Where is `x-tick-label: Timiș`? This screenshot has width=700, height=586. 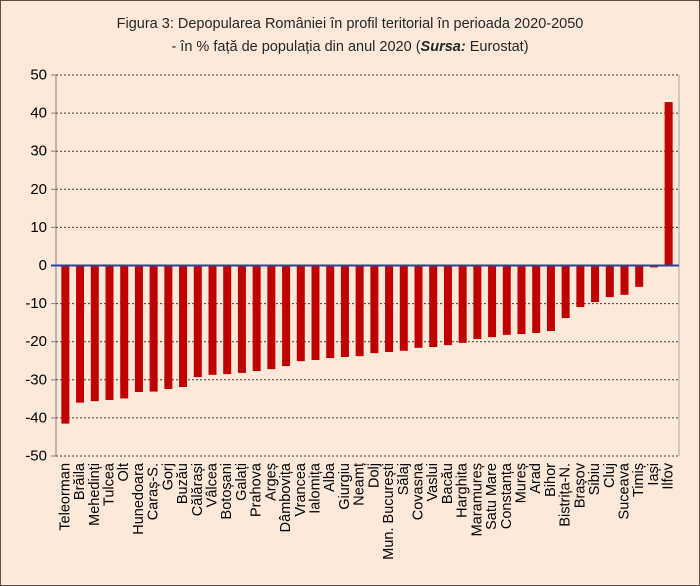
x-tick-label: Timiș is located at coordinates (639, 480).